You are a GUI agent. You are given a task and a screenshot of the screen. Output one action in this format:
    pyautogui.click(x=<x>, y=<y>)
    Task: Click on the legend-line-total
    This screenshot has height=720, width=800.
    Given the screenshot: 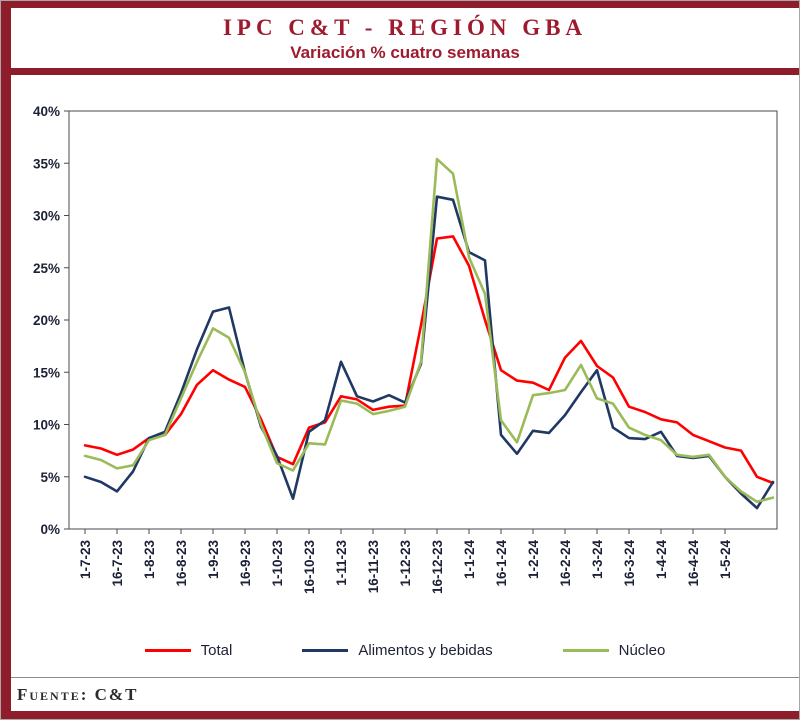 What is the action you would take?
    pyautogui.click(x=167, y=651)
    